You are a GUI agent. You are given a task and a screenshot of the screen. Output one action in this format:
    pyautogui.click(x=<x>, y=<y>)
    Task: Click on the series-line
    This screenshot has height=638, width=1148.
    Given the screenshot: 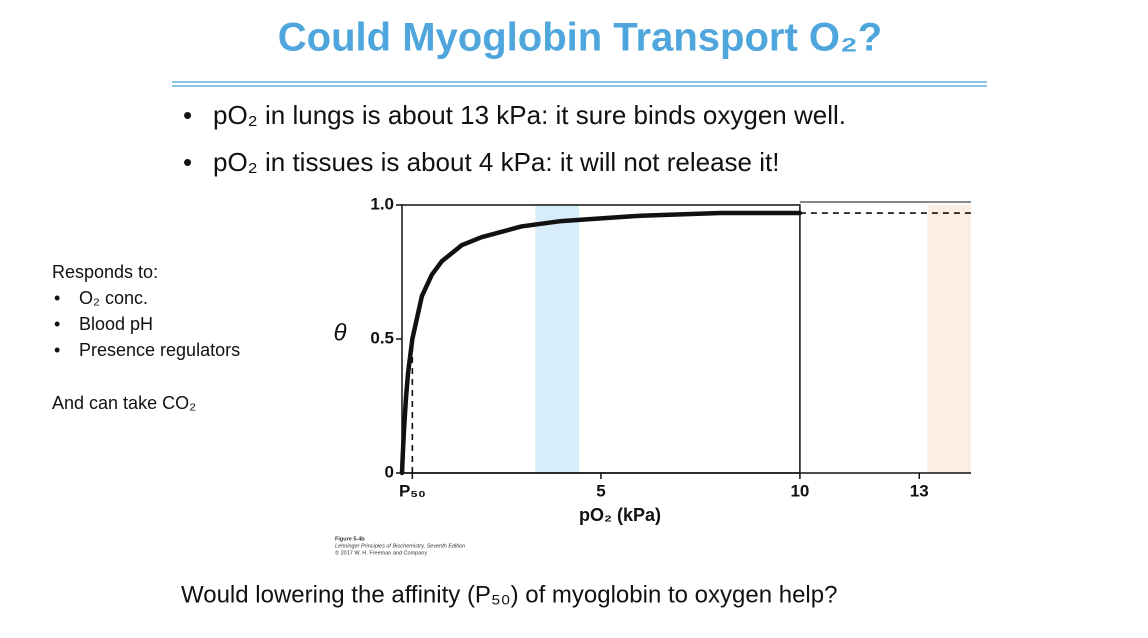 What is the action you would take?
    pyautogui.click(x=601, y=343)
    